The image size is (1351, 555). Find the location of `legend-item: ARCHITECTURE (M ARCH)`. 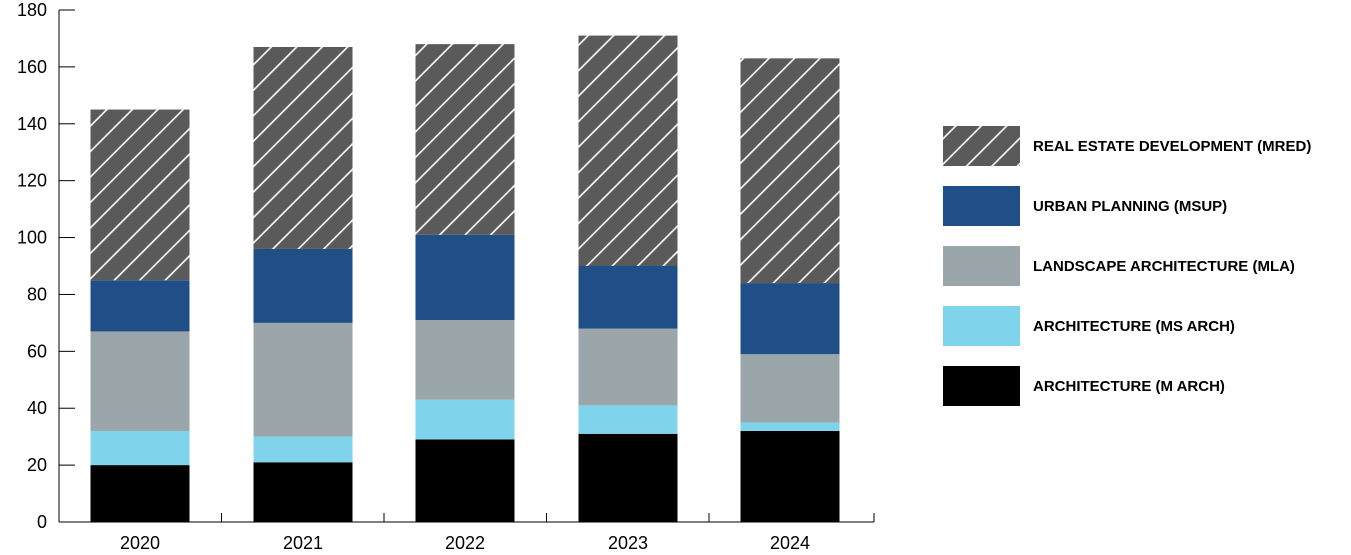

legend-item: ARCHITECTURE (M ARCH) is located at coordinates (1143, 386).